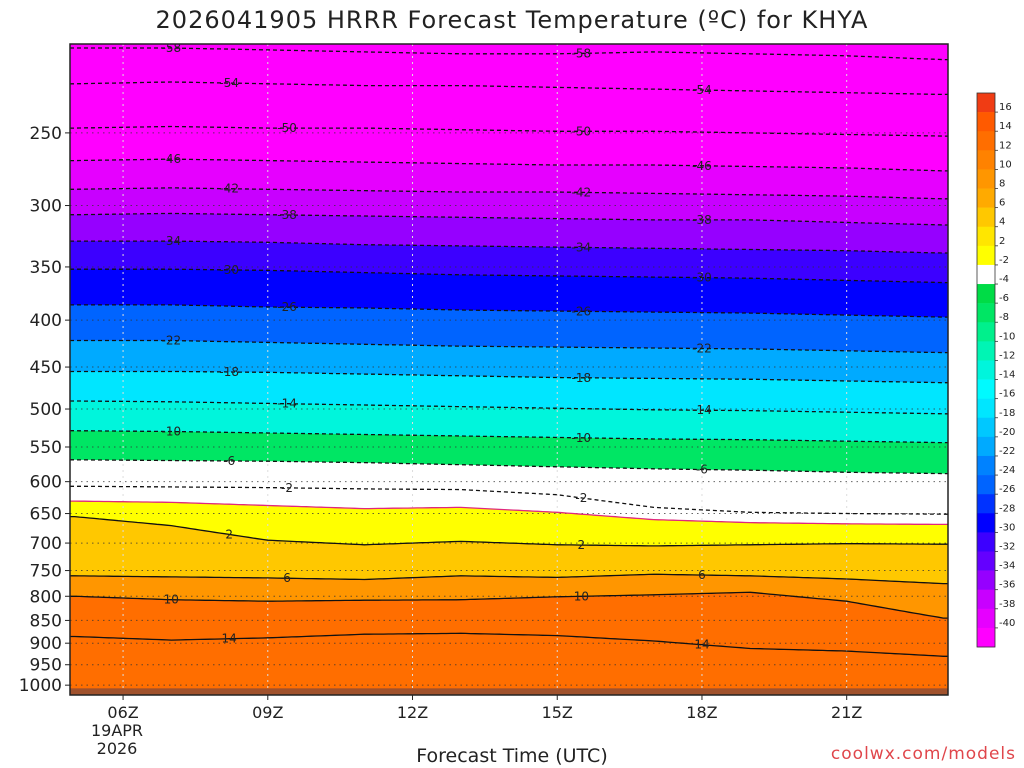 Image resolution: width=1024 pixels, height=768 pixels. I want to click on x-tick-label: 21Z, so click(846, 712).